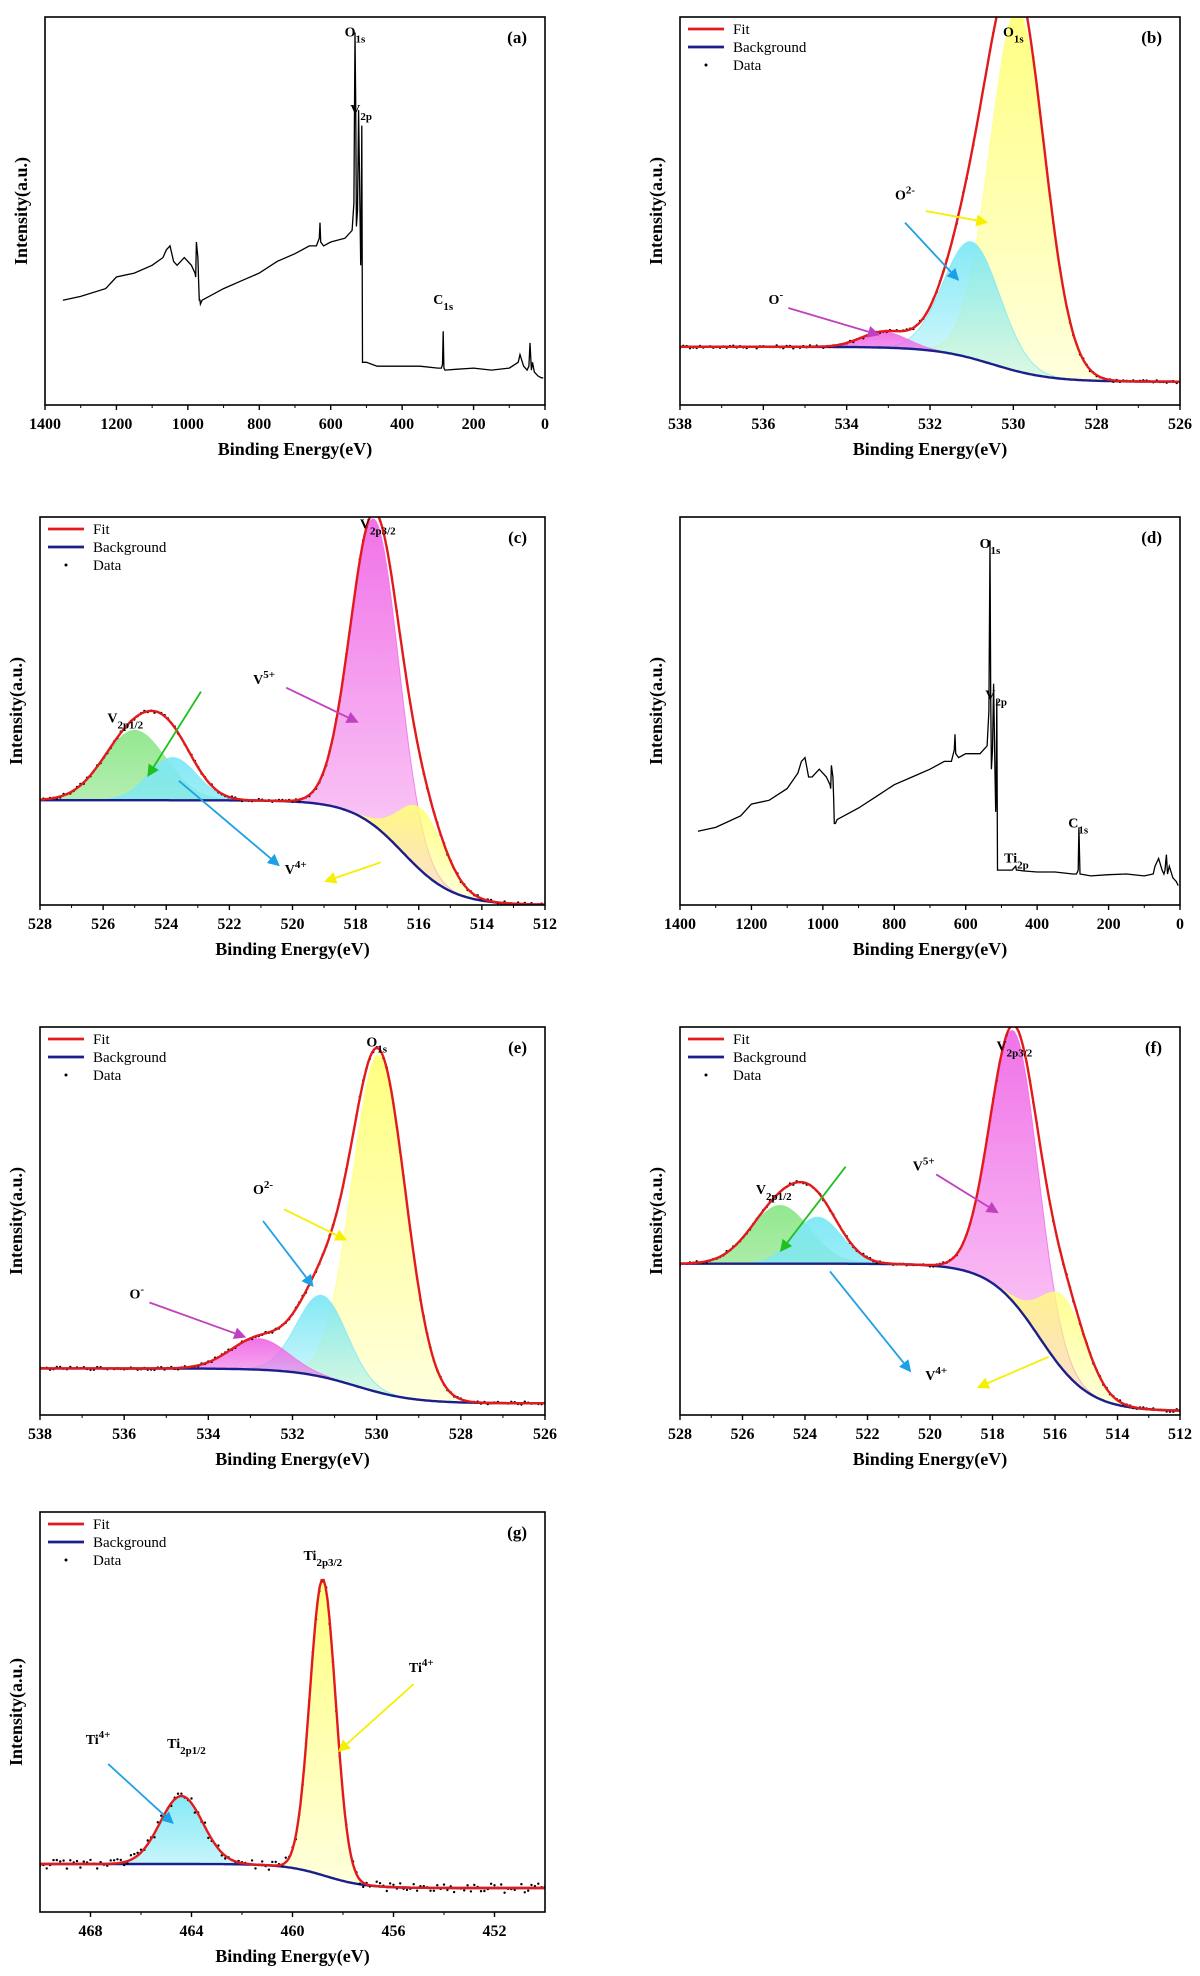  What do you see at coordinates (1153, 1047) in the screenshot?
I see `panel-label-f: (f)` at bounding box center [1153, 1047].